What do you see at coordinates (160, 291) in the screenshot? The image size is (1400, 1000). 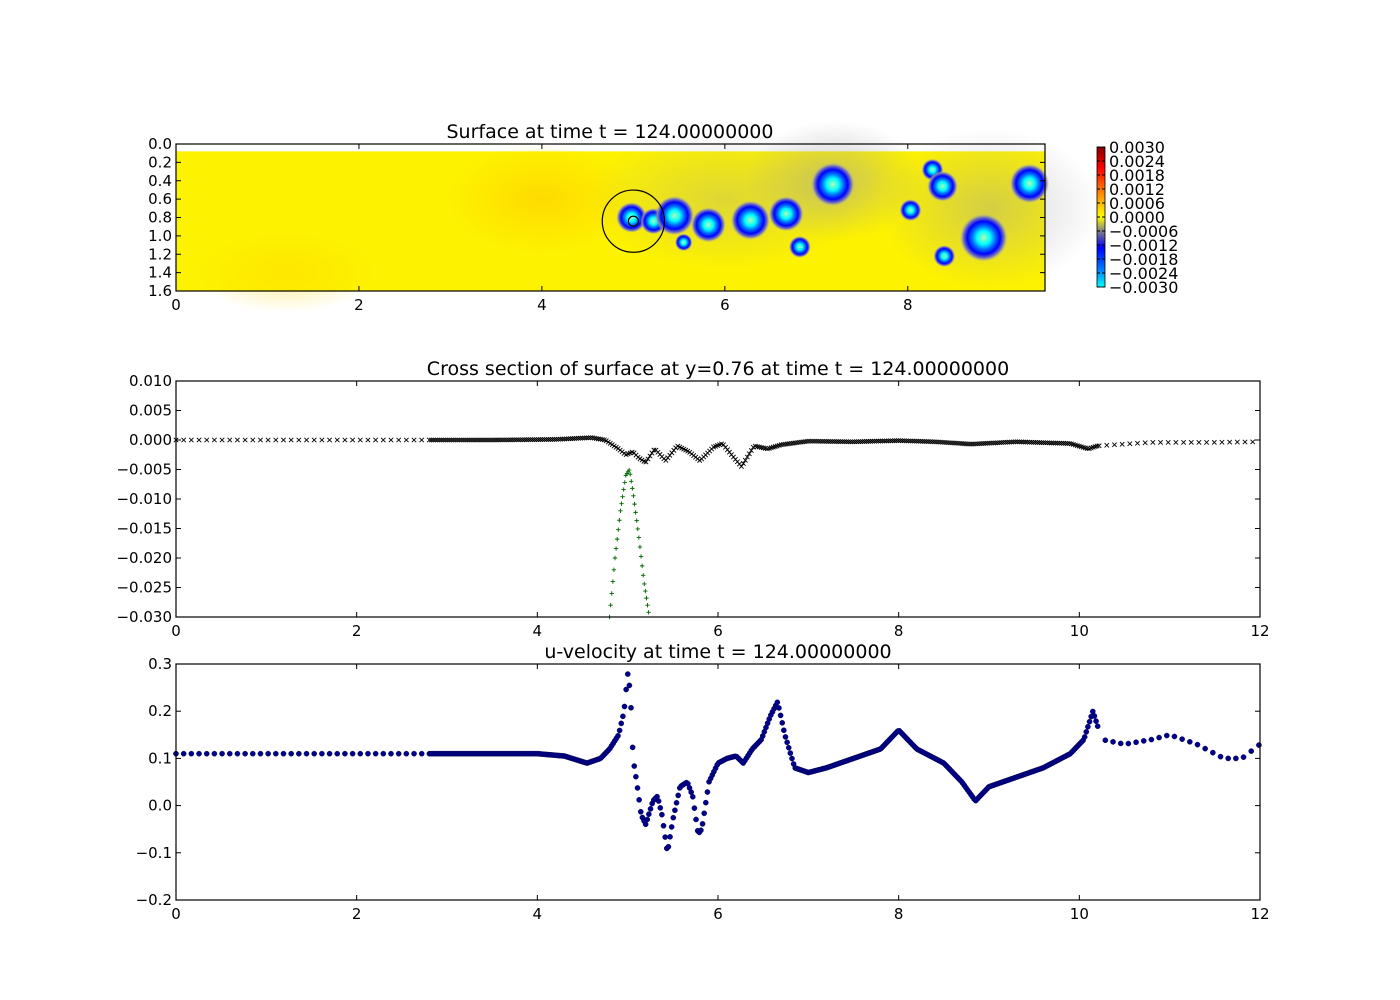 I see `hm-y-tick-label: 1.6` at bounding box center [160, 291].